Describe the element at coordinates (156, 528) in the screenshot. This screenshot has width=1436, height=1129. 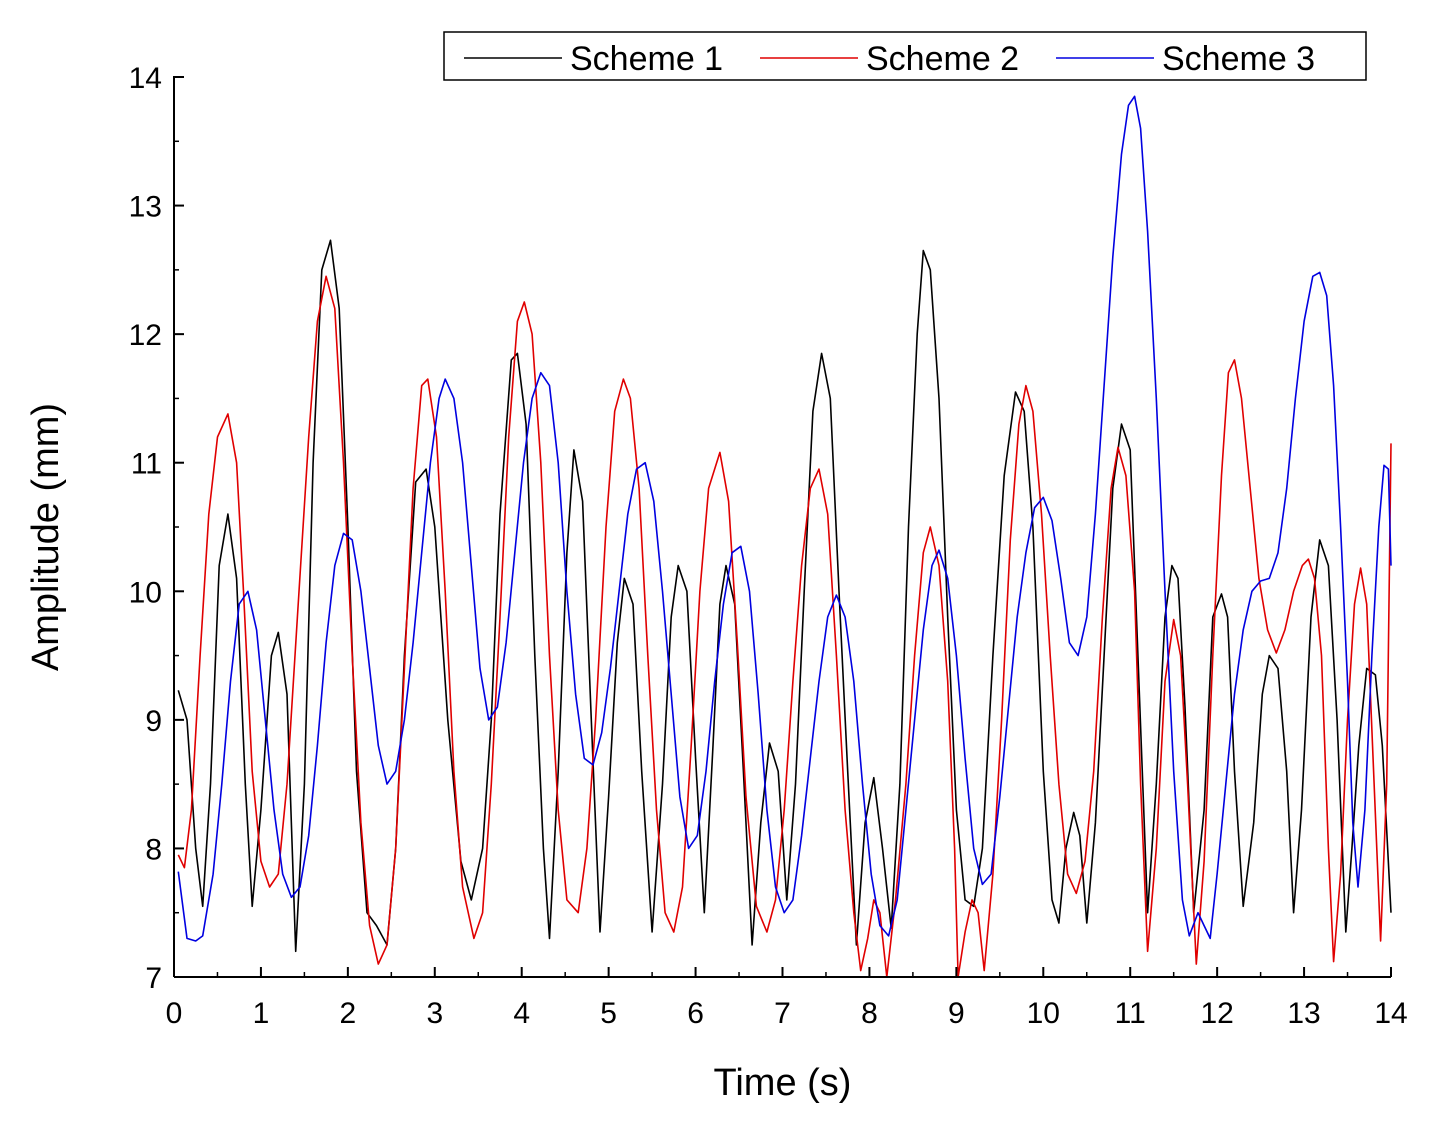
I see `y-axis-ticks: 7 8 9 10 11 12 13 14` at that location.